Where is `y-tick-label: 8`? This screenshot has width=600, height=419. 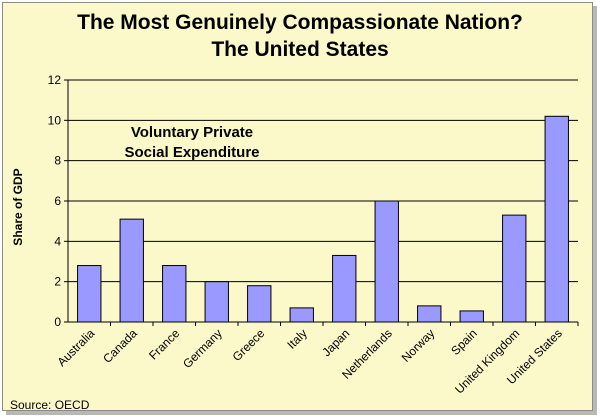 y-tick-label: 8 is located at coordinates (57, 161).